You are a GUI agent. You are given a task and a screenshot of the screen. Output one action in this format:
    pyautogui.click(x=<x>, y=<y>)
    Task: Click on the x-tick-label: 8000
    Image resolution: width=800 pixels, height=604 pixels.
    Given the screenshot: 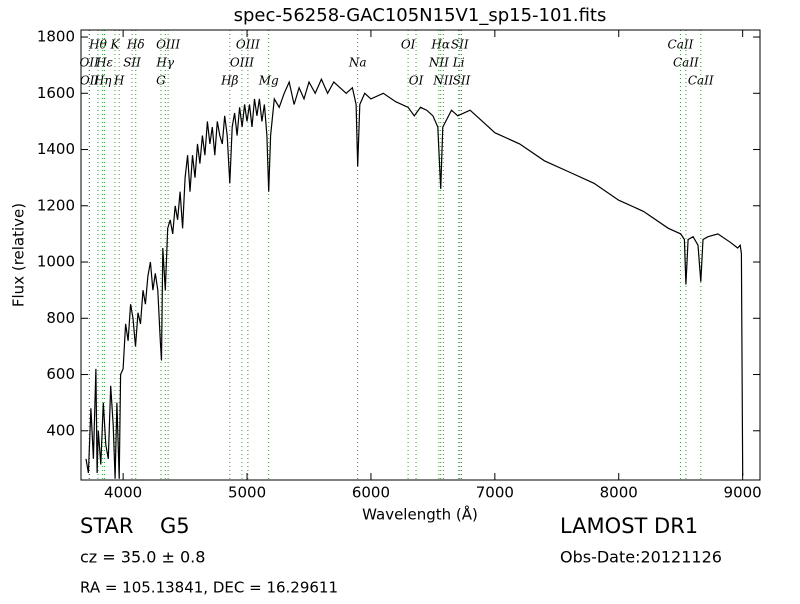 What is the action you would take?
    pyautogui.click(x=619, y=493)
    